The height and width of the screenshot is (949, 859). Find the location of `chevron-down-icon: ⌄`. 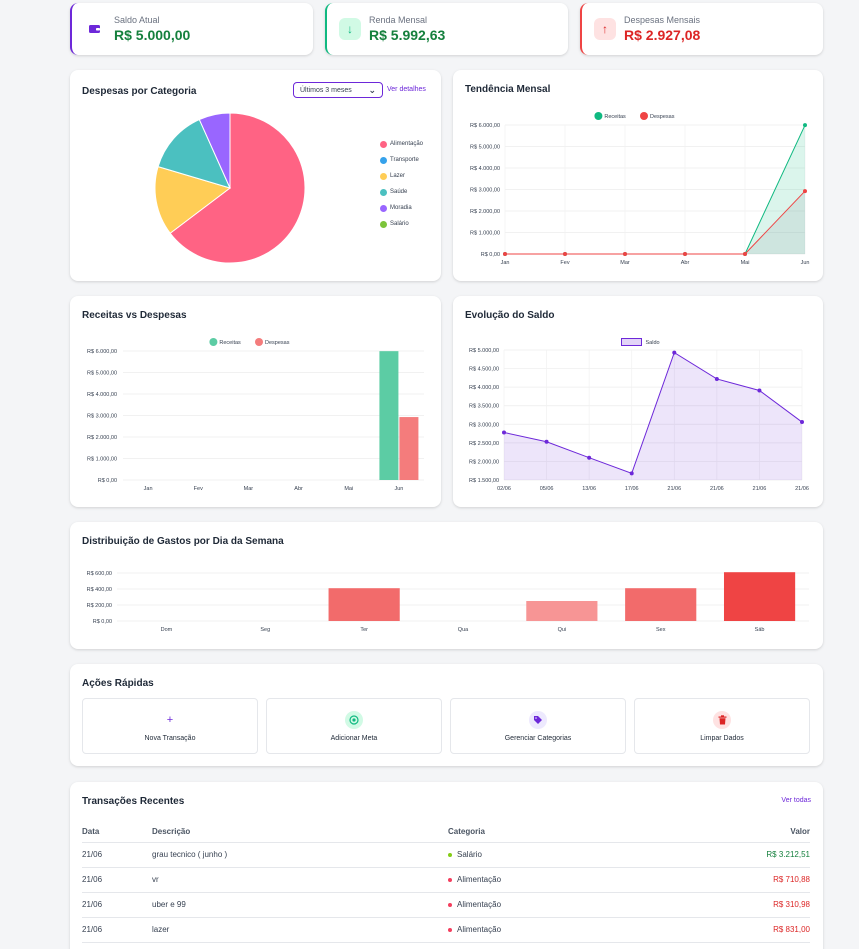

chevron-down-icon: ⌄ is located at coordinates (372, 89).